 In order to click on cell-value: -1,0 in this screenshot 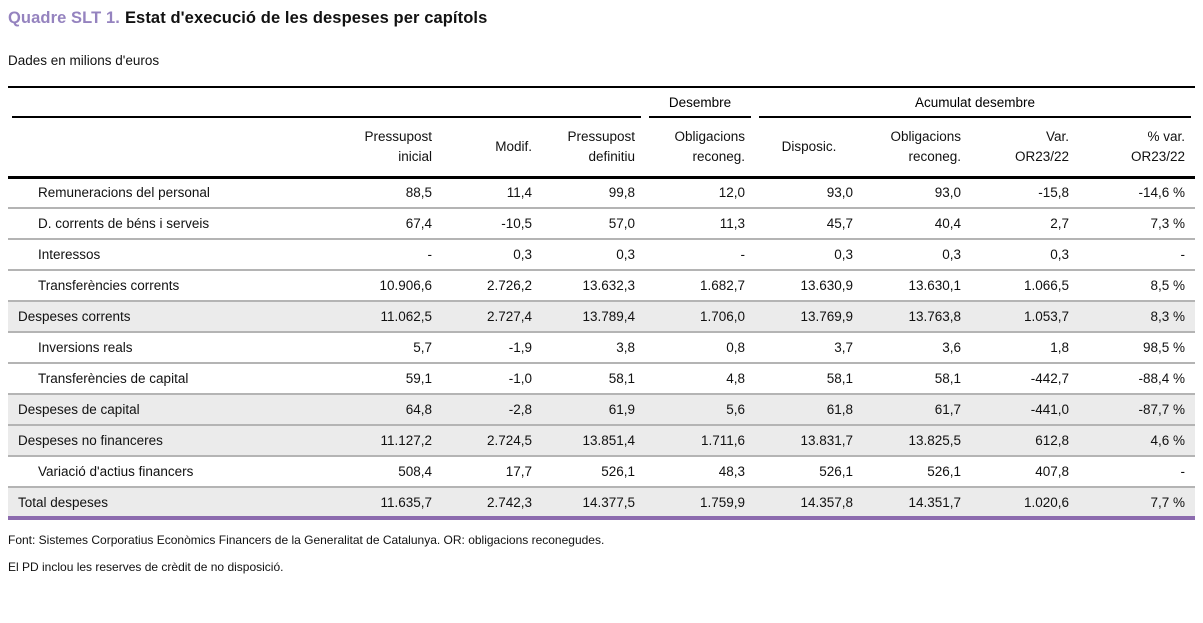, I will do `click(520, 378)`.